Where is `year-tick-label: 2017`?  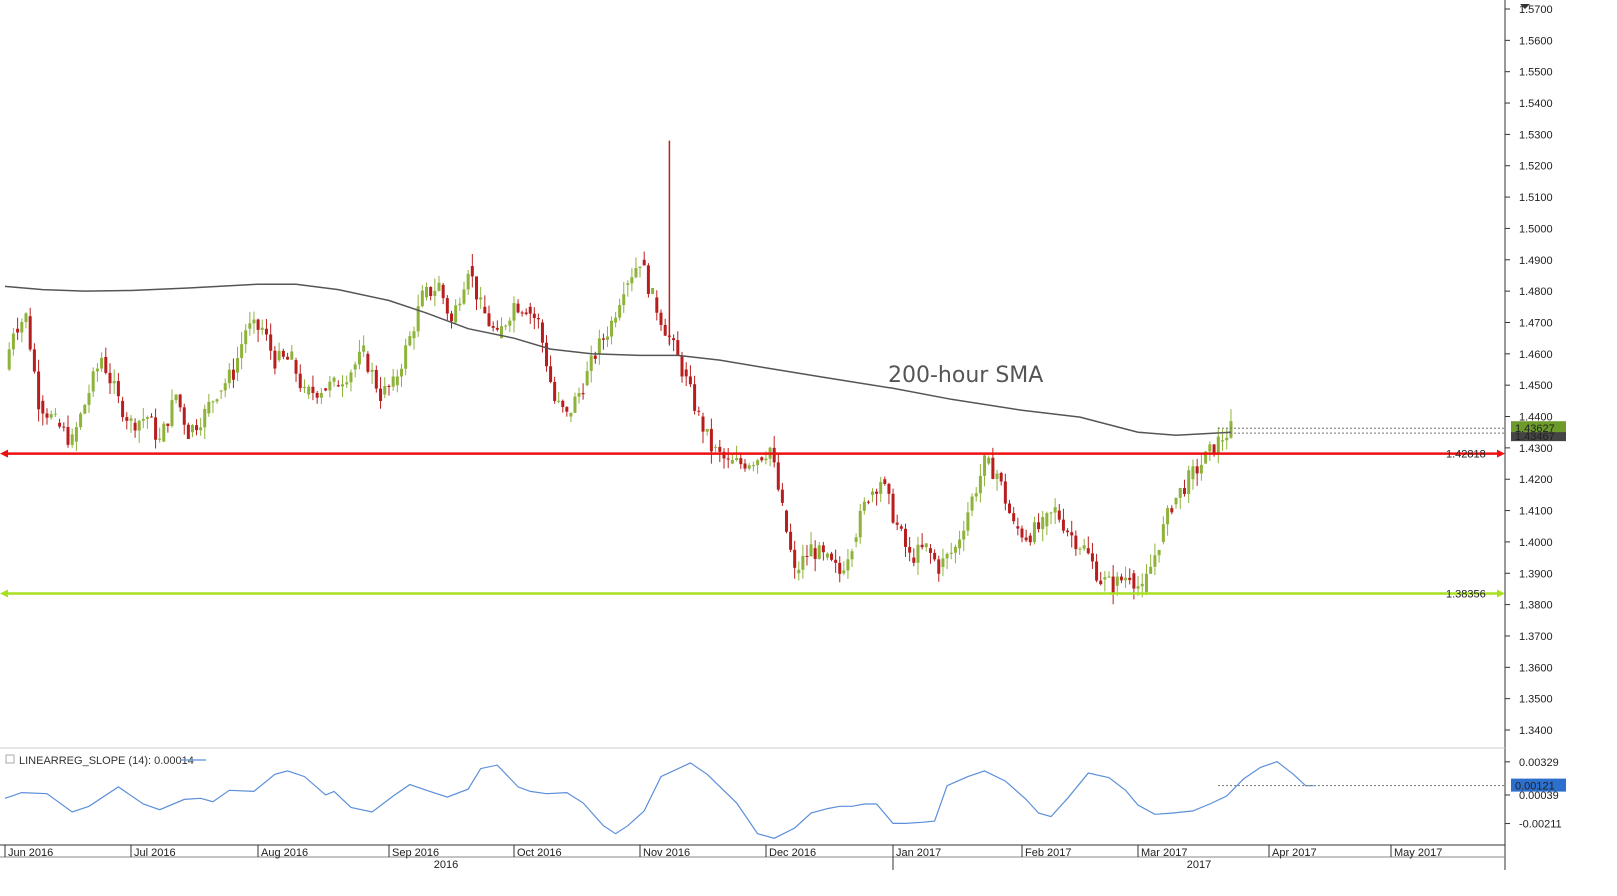
year-tick-label: 2017 is located at coordinates (1199, 865).